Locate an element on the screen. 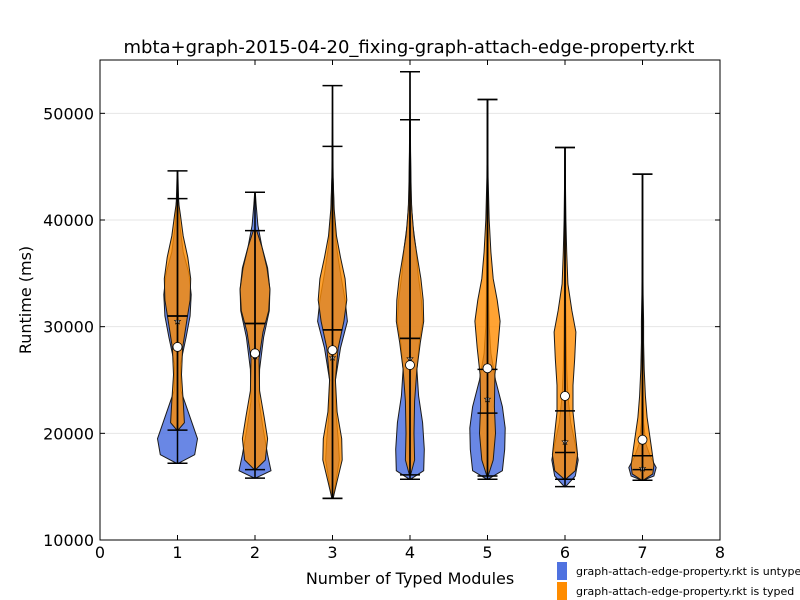 This screenshot has height=600, width=800. x-tick-label: 3 is located at coordinates (332, 552).